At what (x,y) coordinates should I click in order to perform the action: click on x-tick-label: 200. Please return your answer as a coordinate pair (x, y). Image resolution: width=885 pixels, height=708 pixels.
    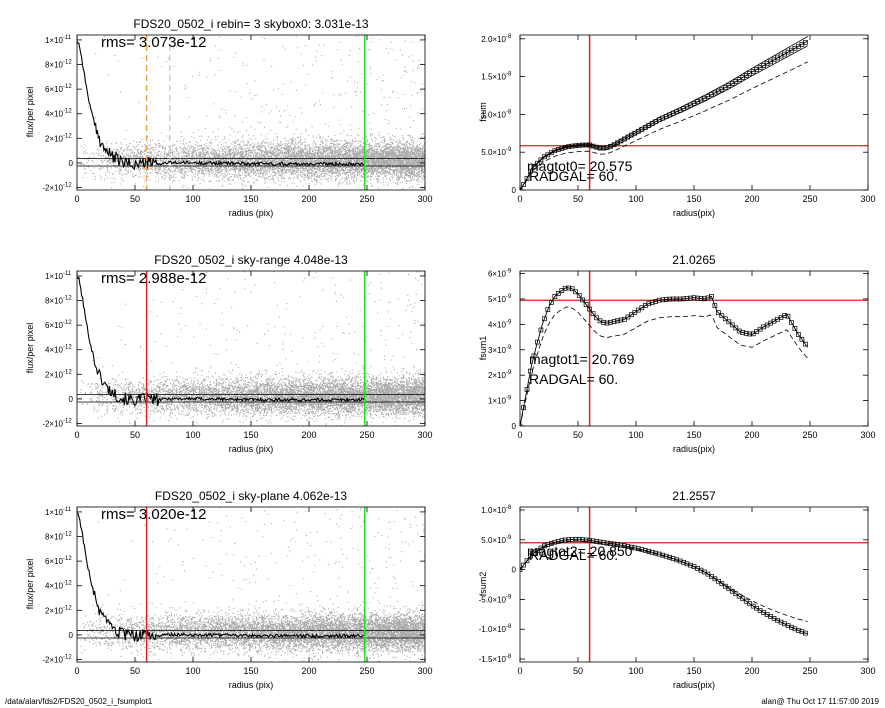
    Looking at the image, I should click on (751, 671).